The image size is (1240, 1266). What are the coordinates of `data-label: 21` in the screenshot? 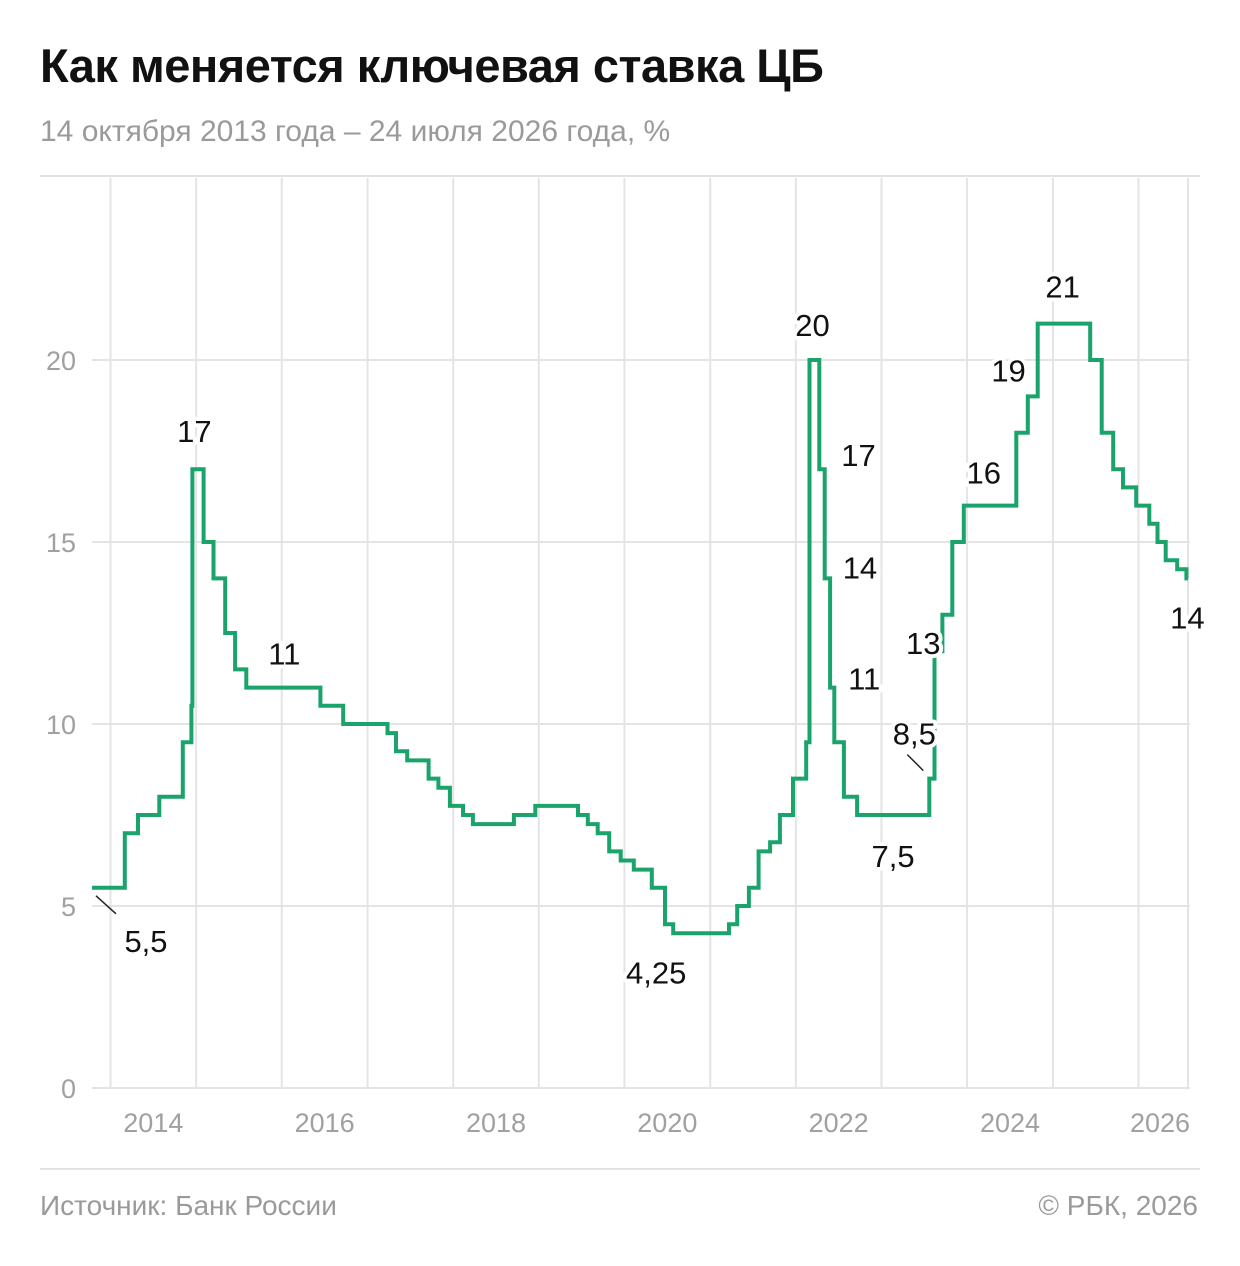 It's located at (1062, 287).